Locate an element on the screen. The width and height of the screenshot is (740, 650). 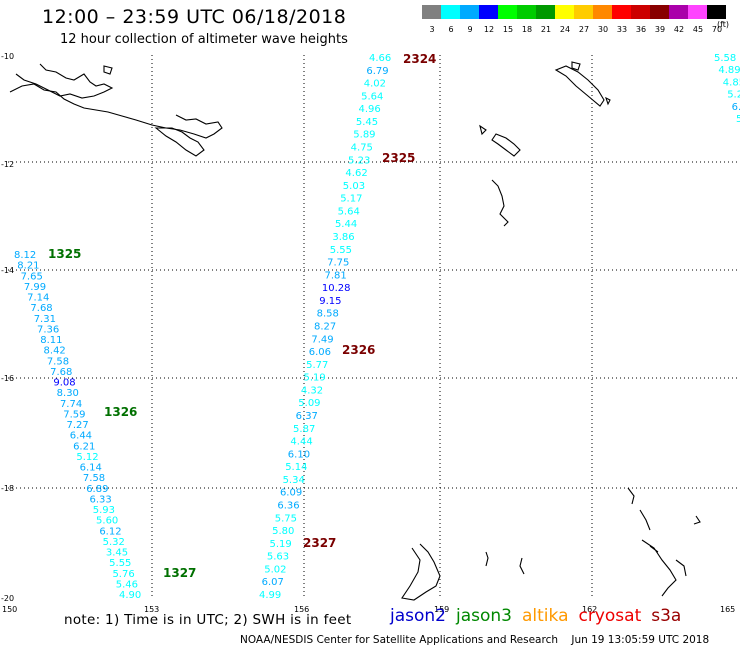
swh-value: 5.89 is located at coordinates (364, 135).